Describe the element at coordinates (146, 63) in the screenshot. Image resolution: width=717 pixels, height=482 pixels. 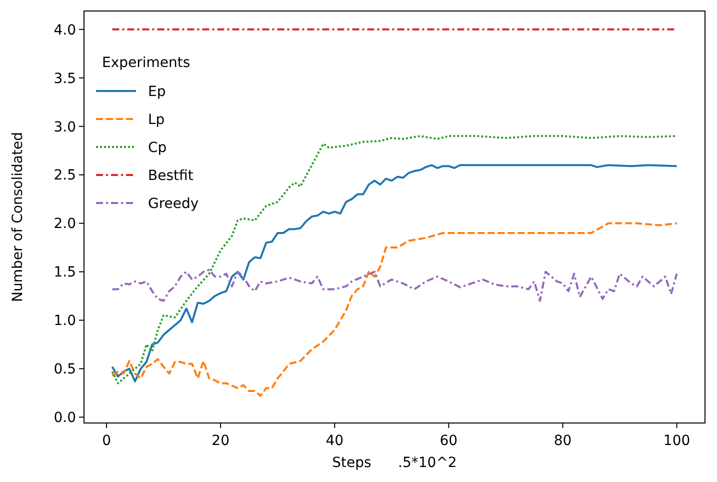
I see `legend-title: Experiments` at that location.